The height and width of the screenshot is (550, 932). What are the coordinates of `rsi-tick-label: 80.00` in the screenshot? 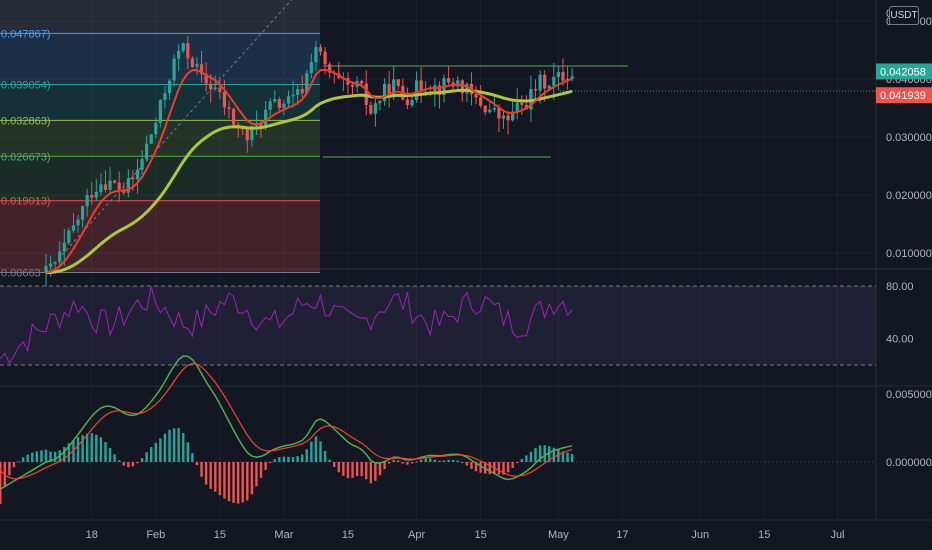 It's located at (900, 287).